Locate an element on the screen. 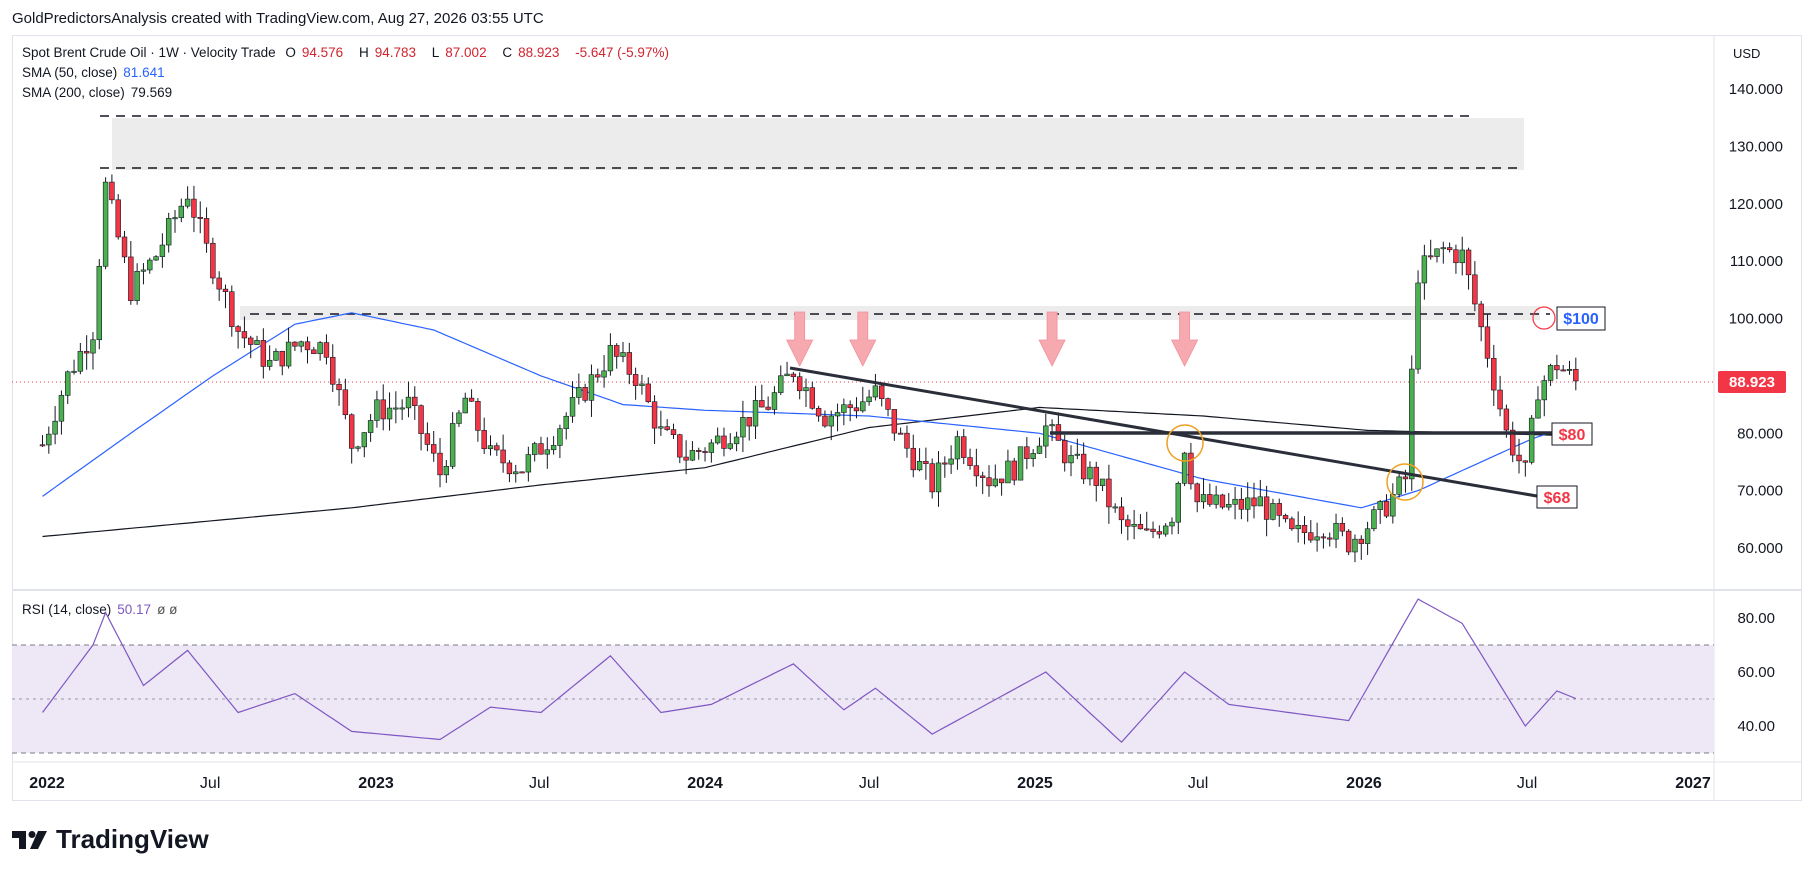 This screenshot has height=877, width=1814. sma200-legend: SMA (200, close) 79.569 is located at coordinates (97, 92).